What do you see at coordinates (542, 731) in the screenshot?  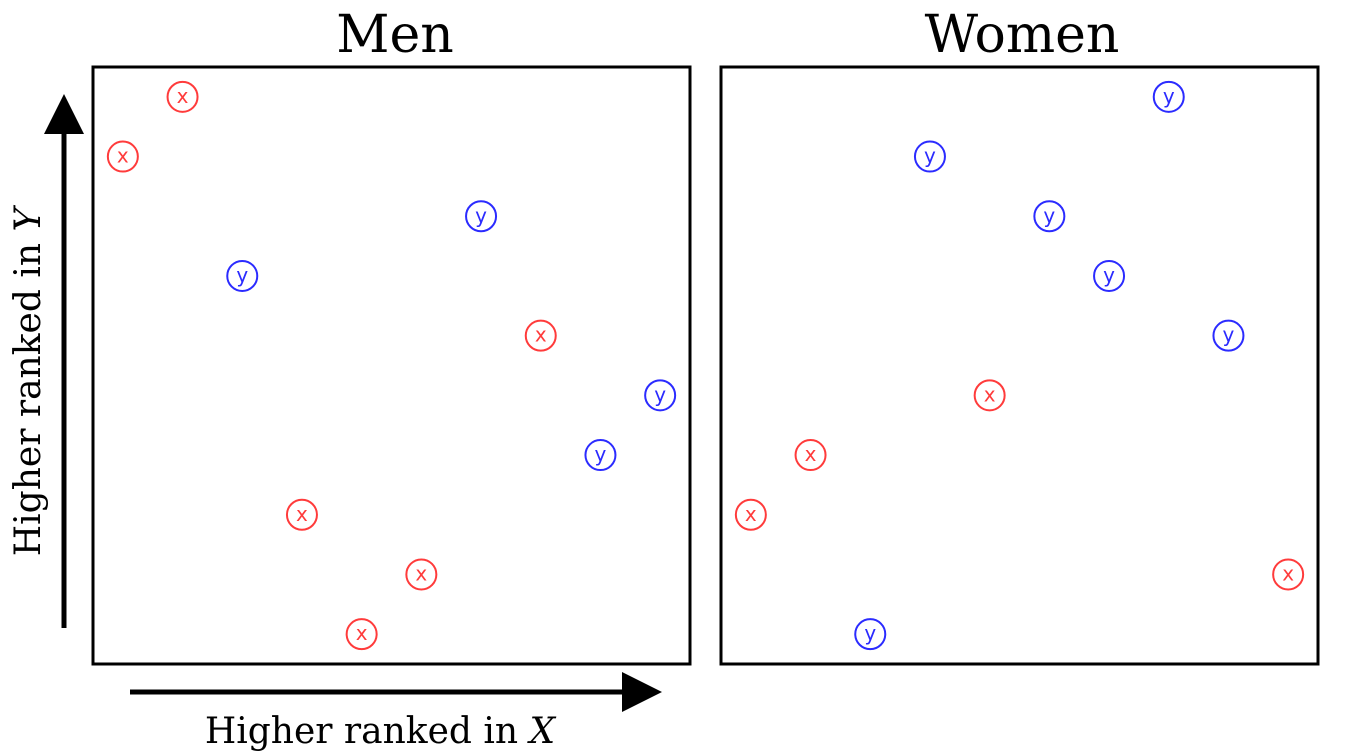 I see `x-axis-variable: X` at bounding box center [542, 731].